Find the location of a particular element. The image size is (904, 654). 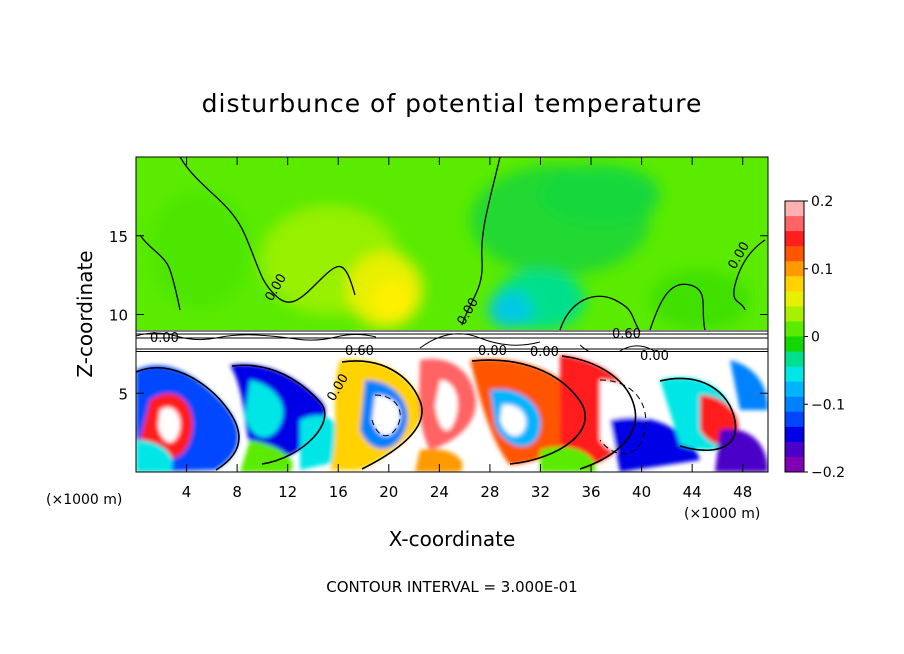

y-tick-label: 5 is located at coordinates (123, 394).